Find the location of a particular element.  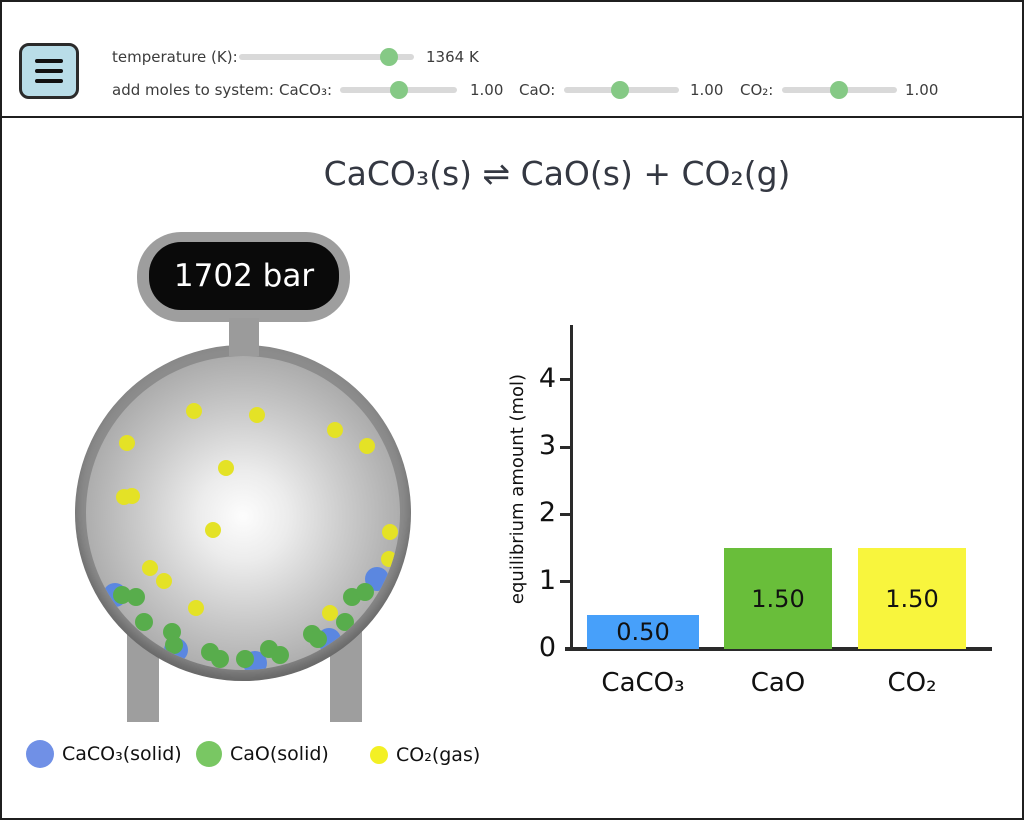

caco3-slider-thumb is located at coordinates (398, 90).